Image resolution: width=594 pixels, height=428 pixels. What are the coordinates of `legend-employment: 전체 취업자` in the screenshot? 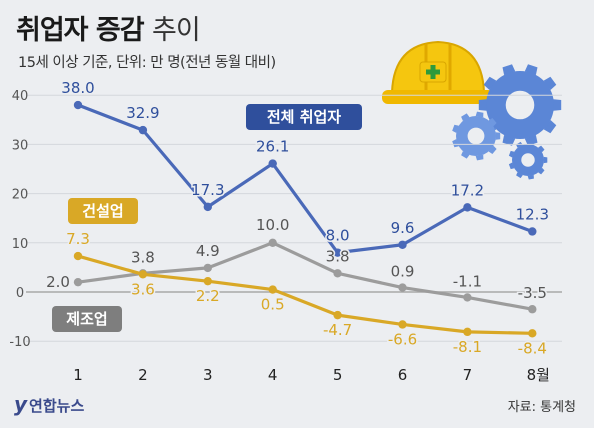 It's located at (304, 117).